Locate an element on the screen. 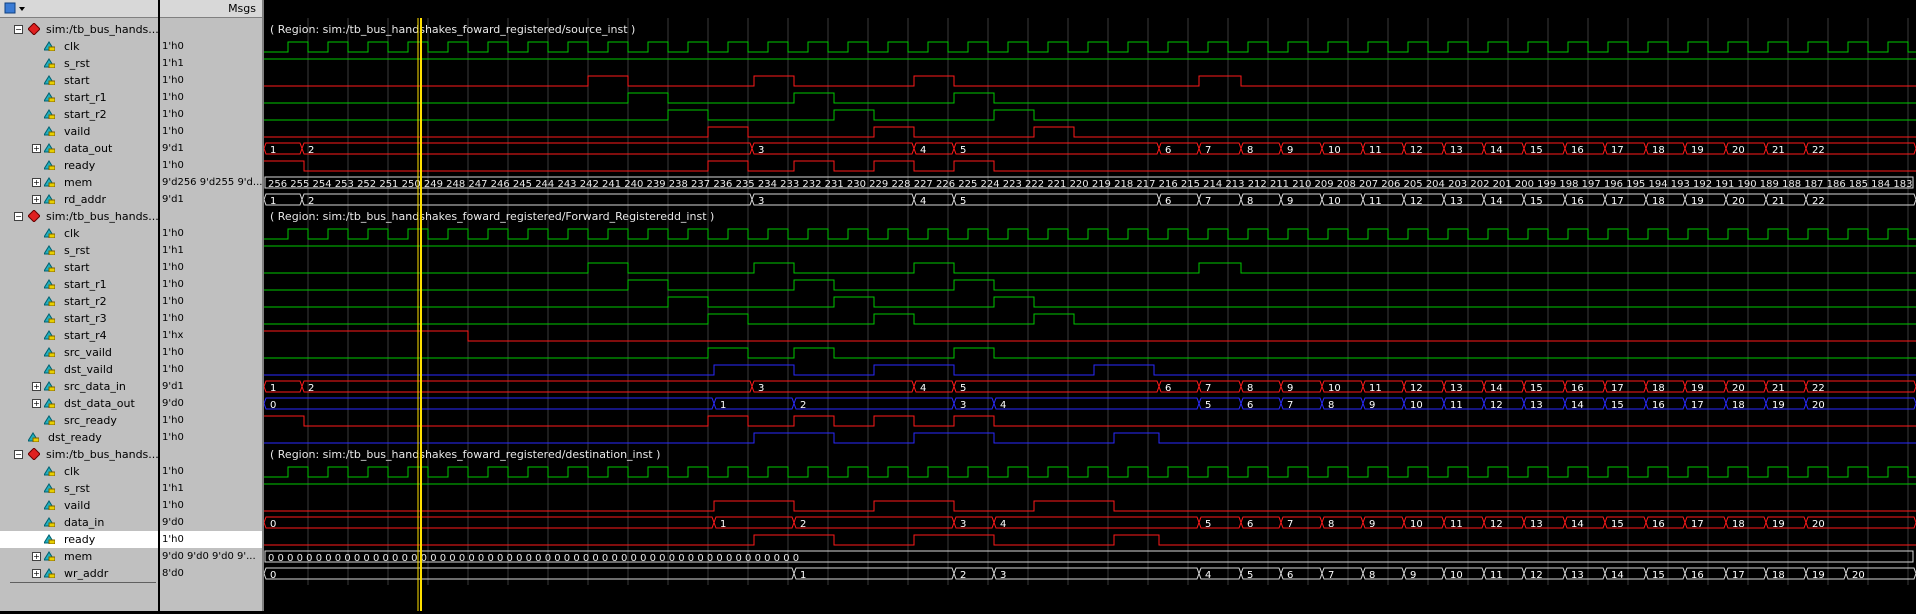  signal-name: rd_addr is located at coordinates (85, 199).